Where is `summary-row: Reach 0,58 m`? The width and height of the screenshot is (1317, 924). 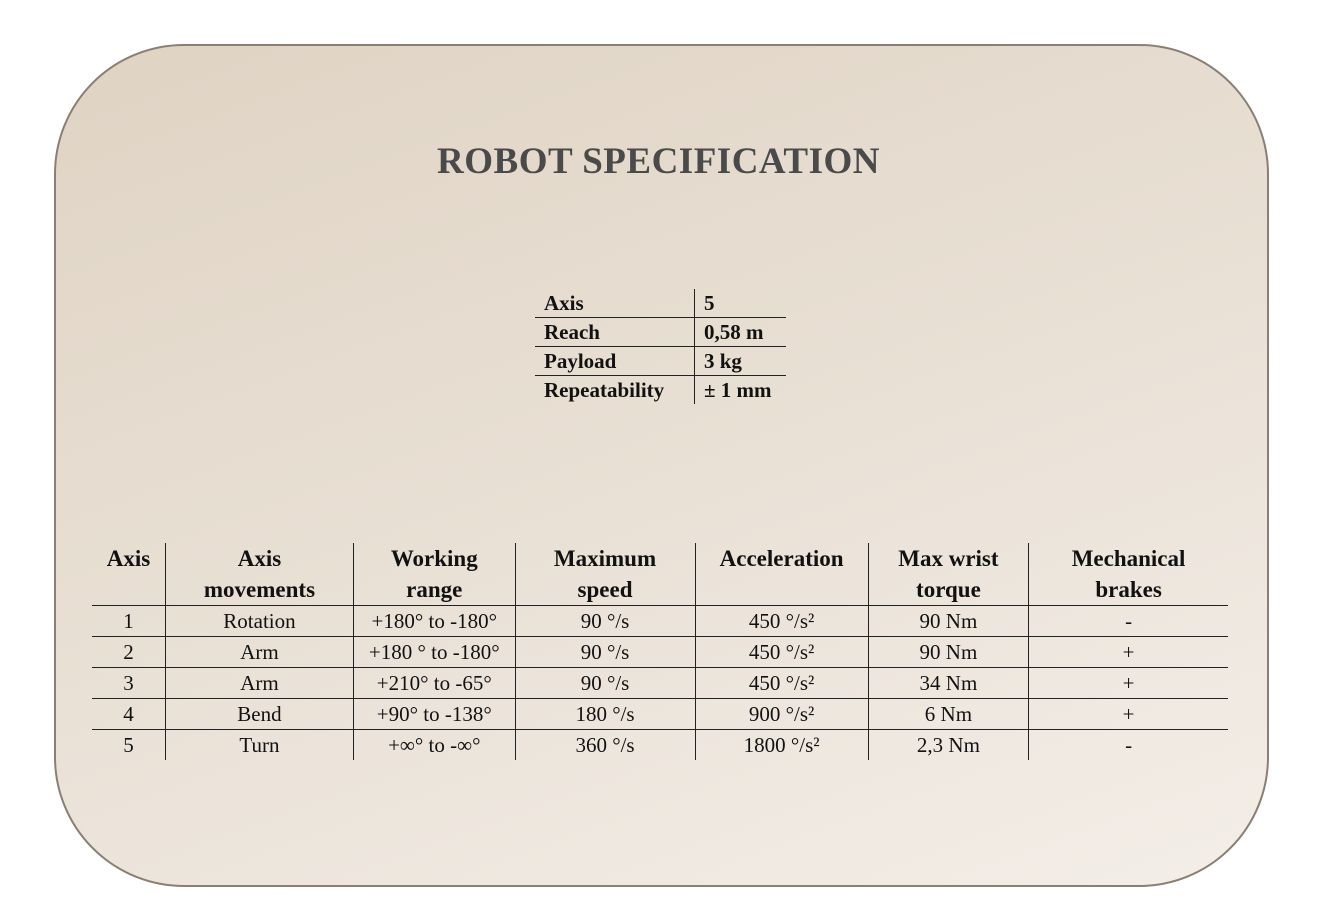
summary-row: Reach 0,58 m is located at coordinates (660, 332).